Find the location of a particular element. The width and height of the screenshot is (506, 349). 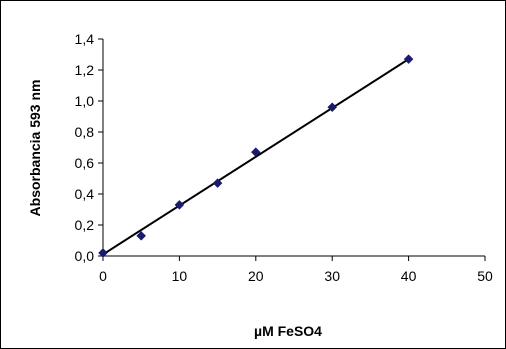

x-tick-label: 40 is located at coordinates (409, 276).